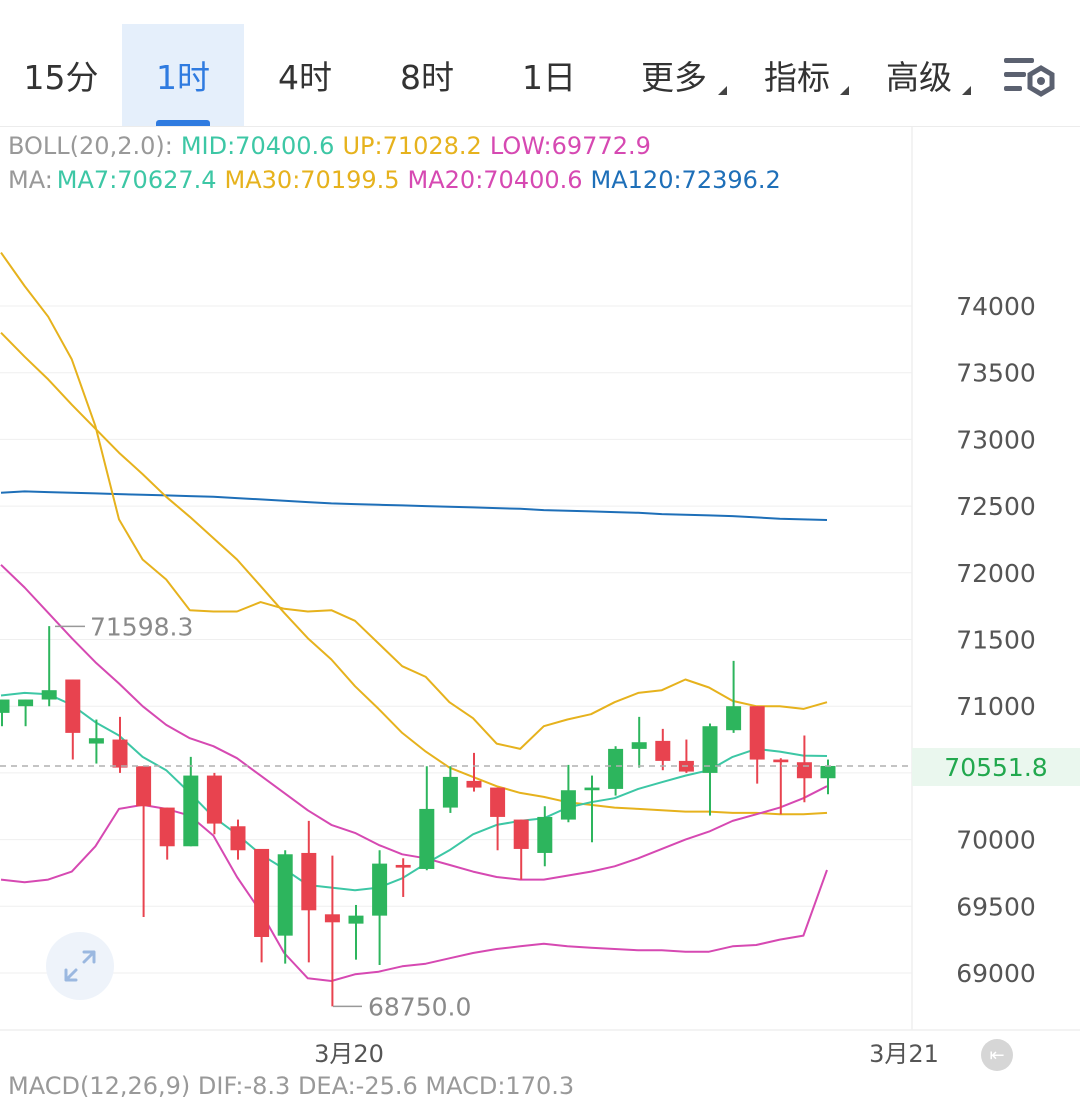 The height and width of the screenshot is (1100, 1080). What do you see at coordinates (626, 1054) in the screenshot?
I see `time-axis: 3月20 3月21` at bounding box center [626, 1054].